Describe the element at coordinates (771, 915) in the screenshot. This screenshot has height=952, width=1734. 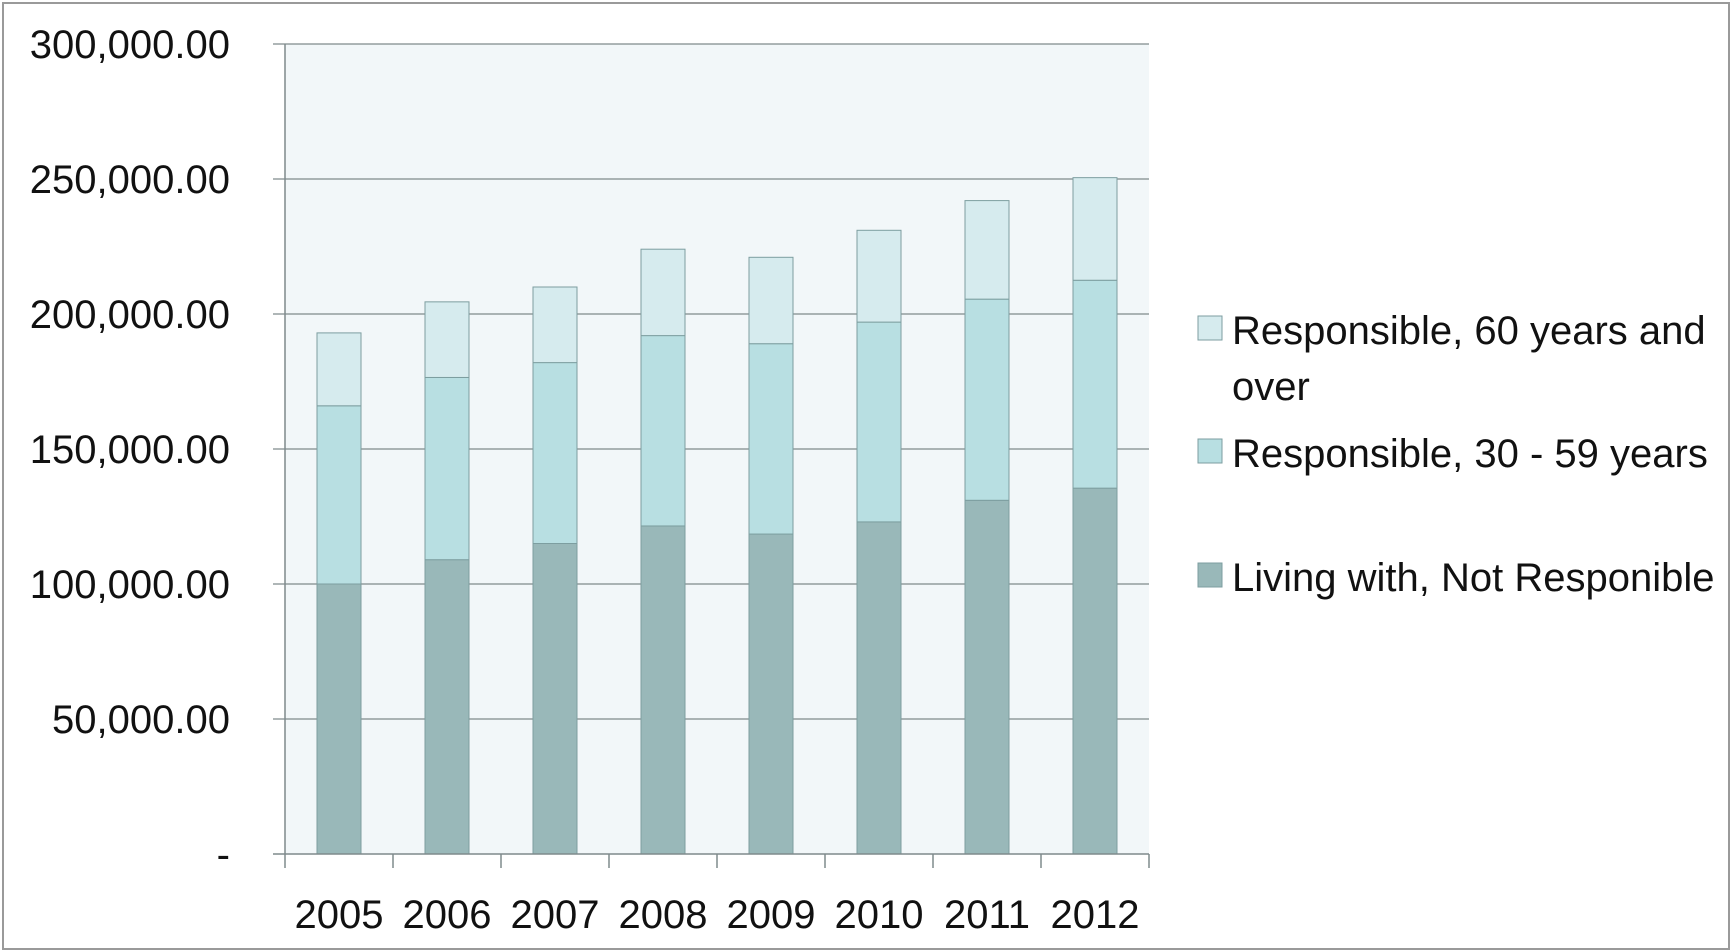
I see `x-tick-label: 2009` at that location.